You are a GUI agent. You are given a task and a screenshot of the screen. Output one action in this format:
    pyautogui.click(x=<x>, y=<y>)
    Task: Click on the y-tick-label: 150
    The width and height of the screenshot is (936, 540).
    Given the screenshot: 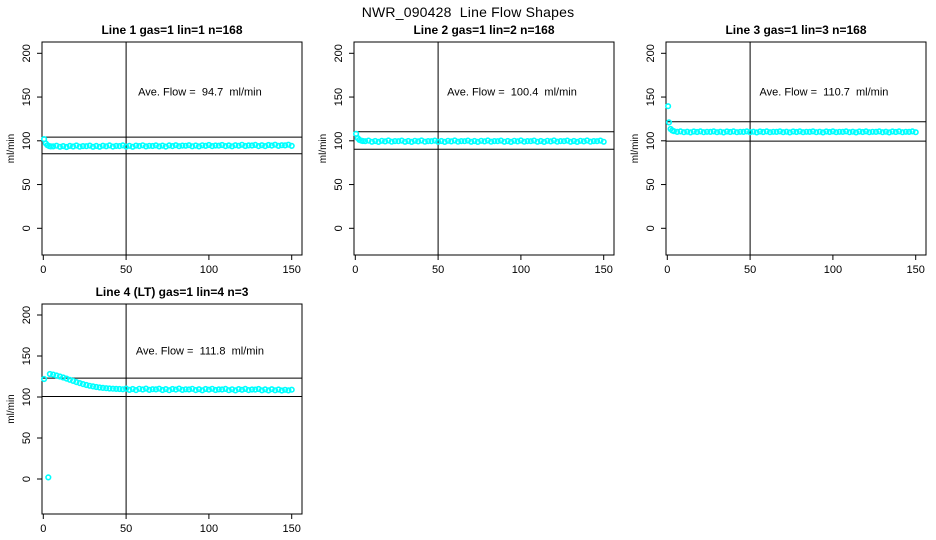 What is the action you would take?
    pyautogui.click(x=339, y=97)
    